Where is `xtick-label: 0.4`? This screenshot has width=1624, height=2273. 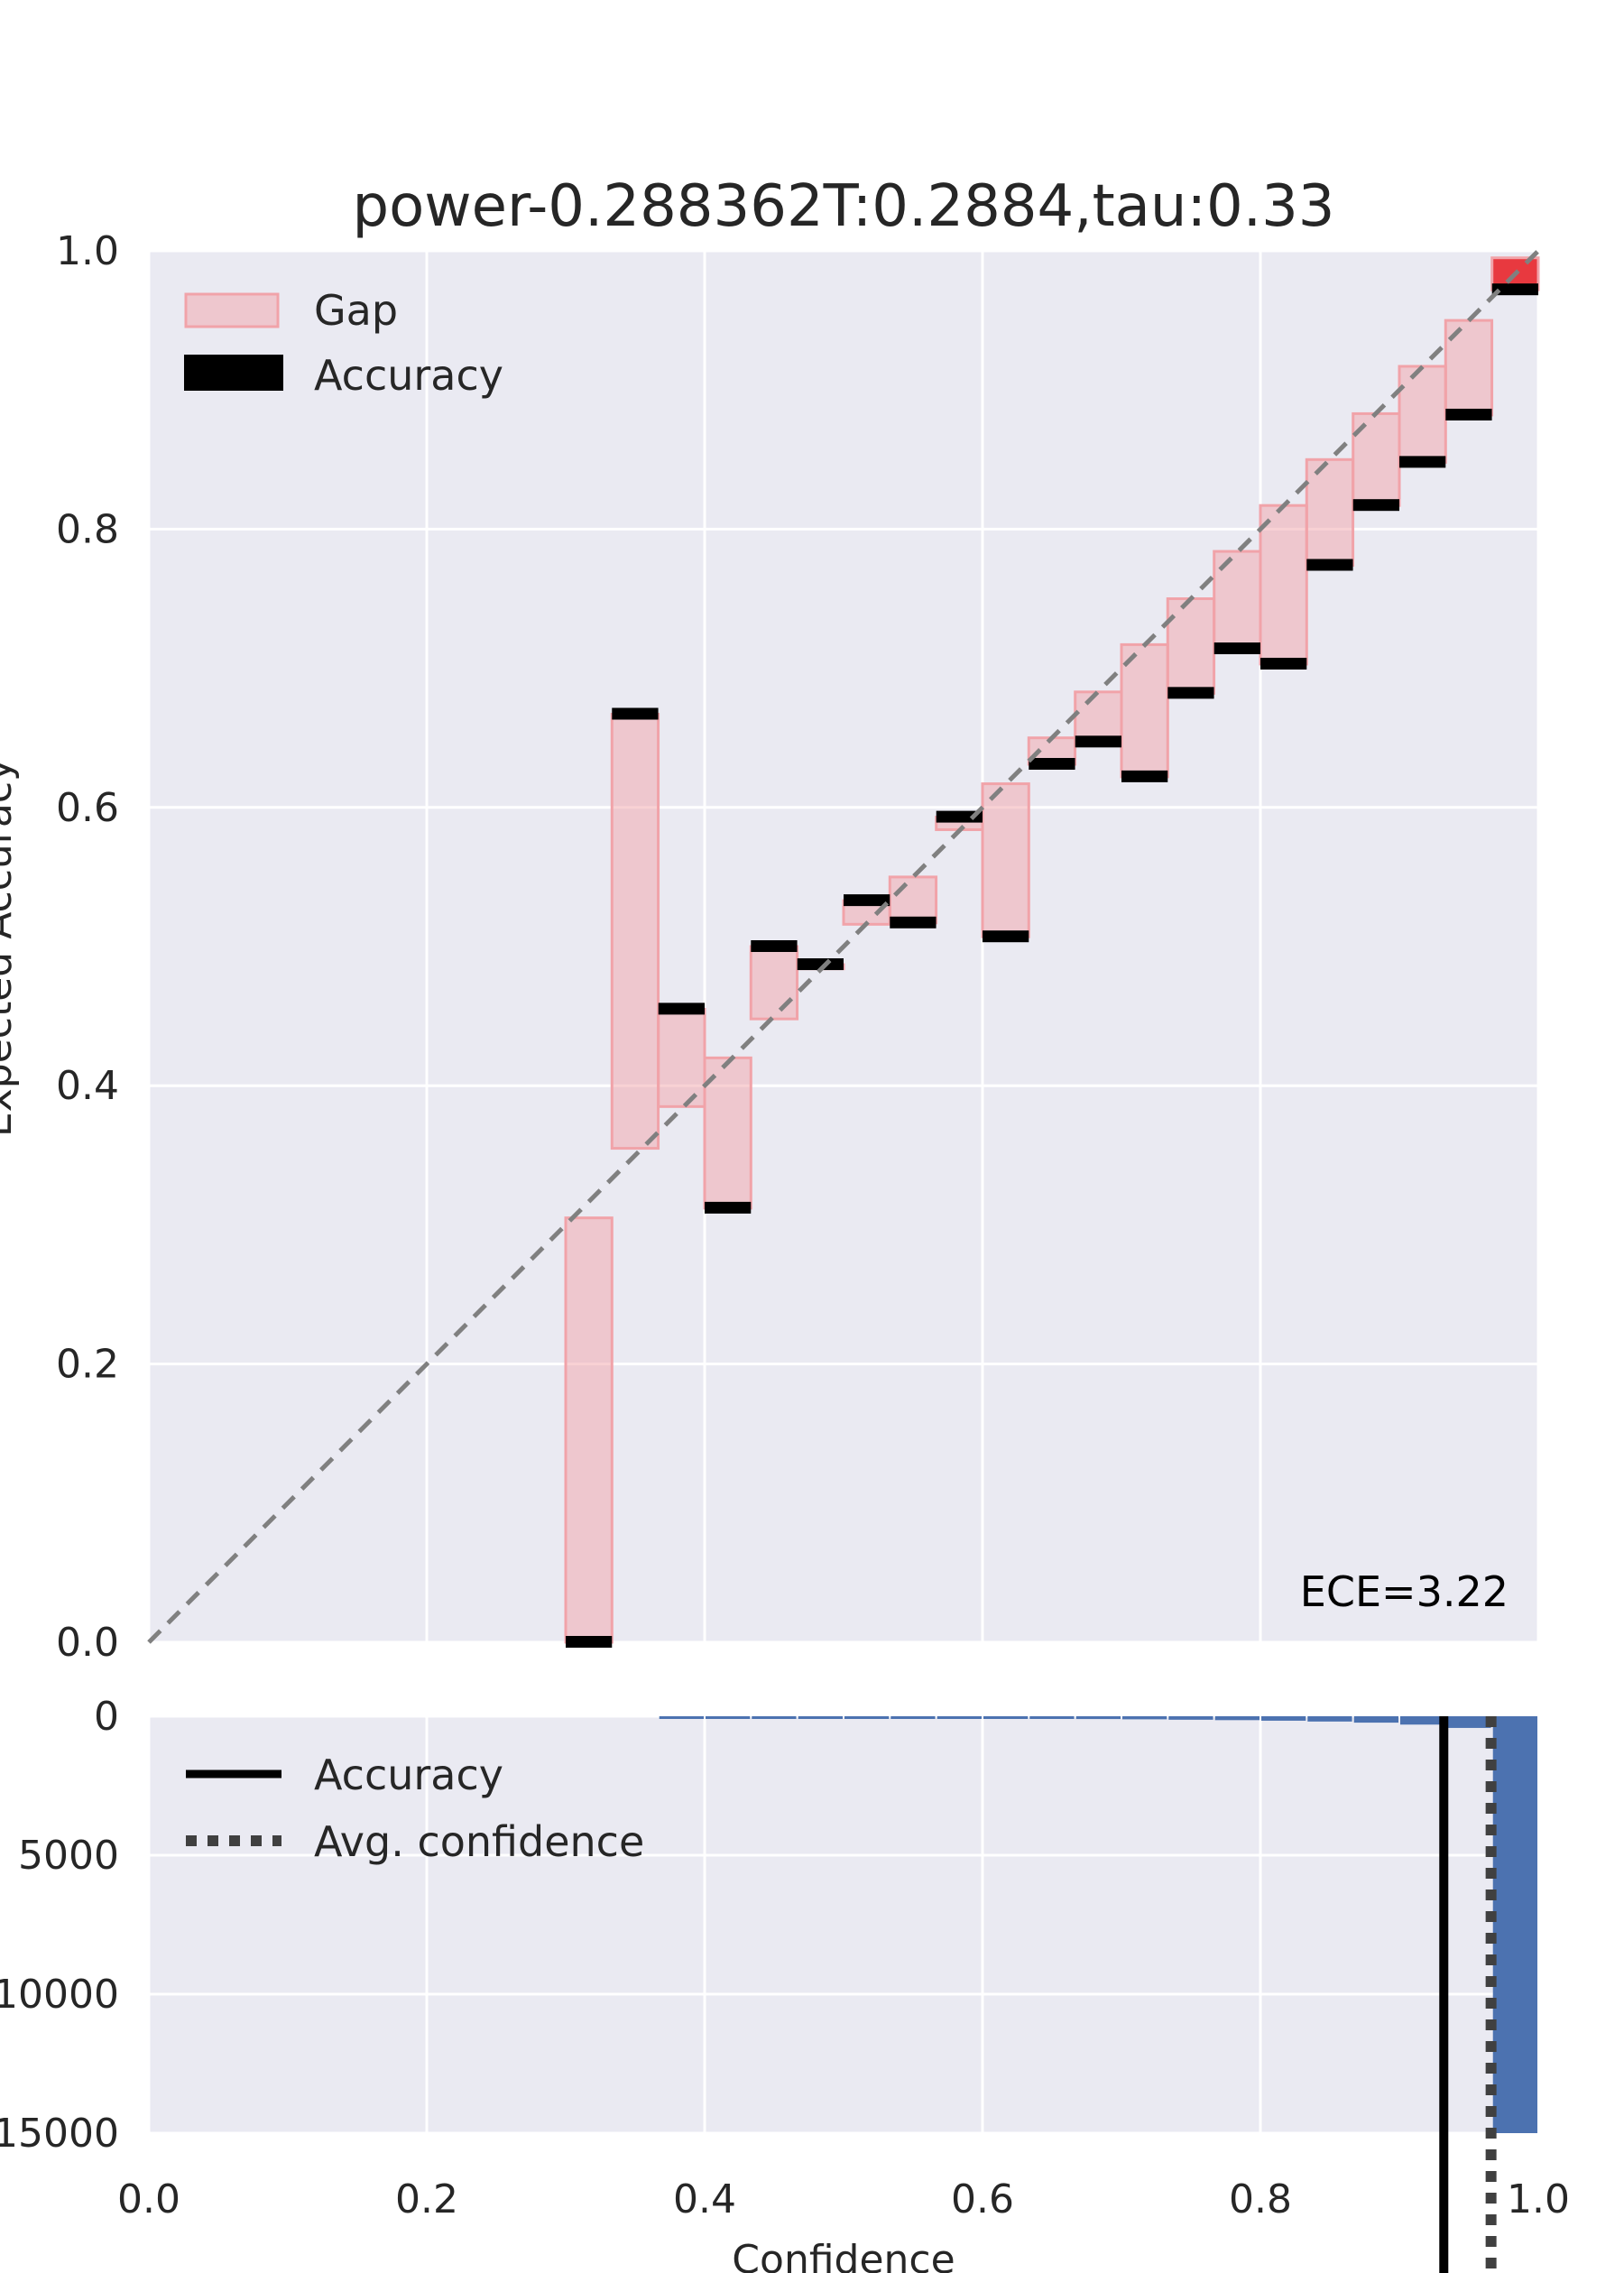
xtick-label: 0.4 is located at coordinates (704, 2199).